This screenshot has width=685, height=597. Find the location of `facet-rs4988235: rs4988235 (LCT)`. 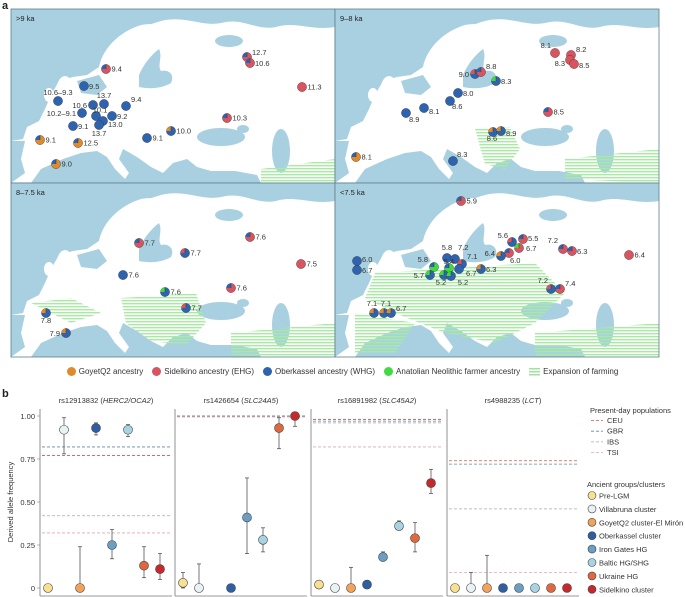

facet-rs4988235: rs4988235 (LCT) is located at coordinates (512, 496).